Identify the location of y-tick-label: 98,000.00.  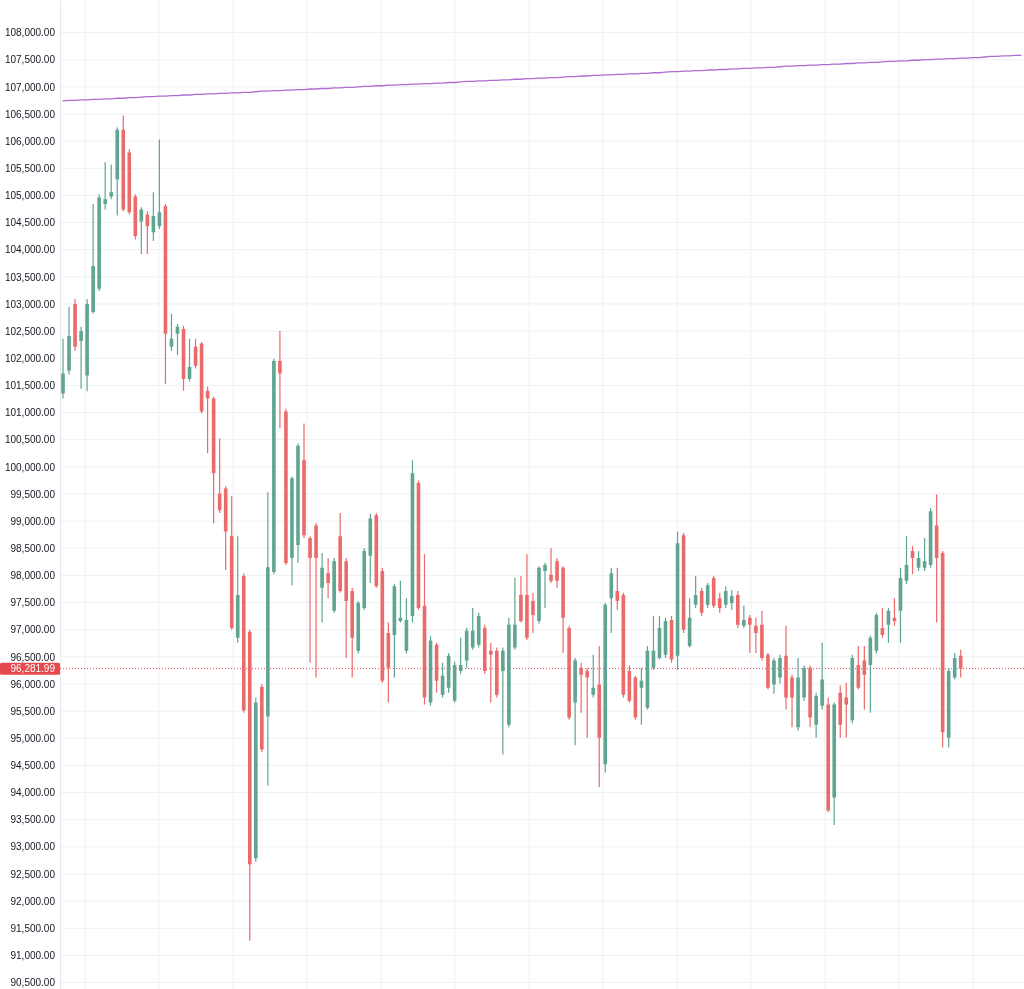
(33, 576).